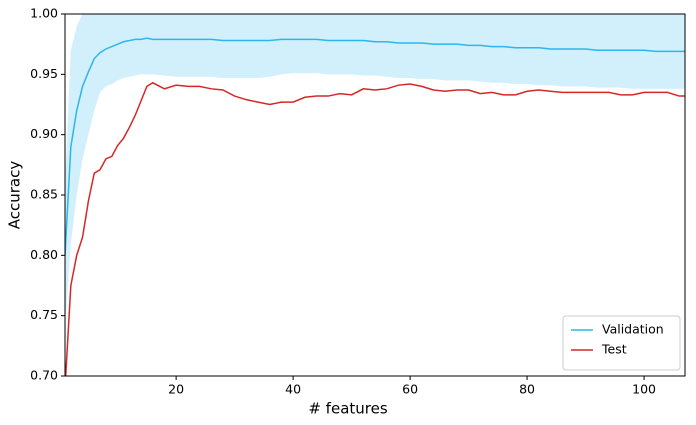 This screenshot has height=425, width=696. I want to click on x-tick-label: 80, so click(527, 389).